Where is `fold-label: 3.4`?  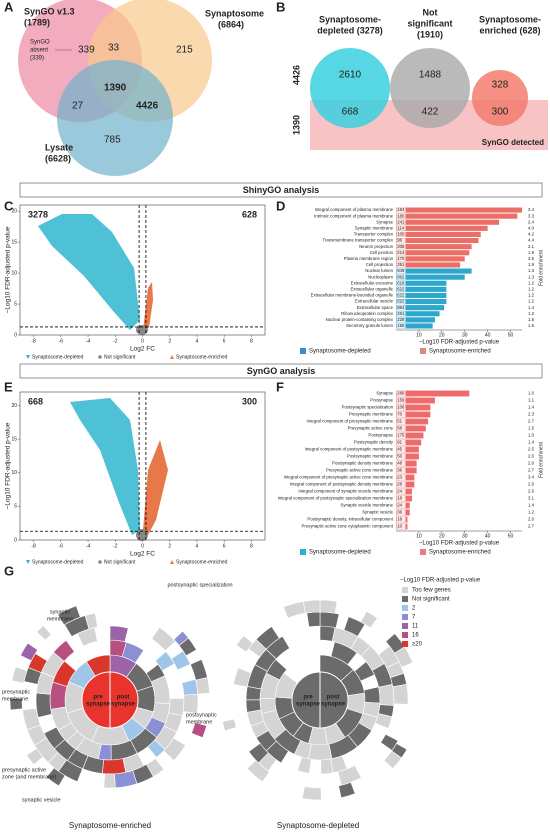 fold-label: 3.4 is located at coordinates (531, 209).